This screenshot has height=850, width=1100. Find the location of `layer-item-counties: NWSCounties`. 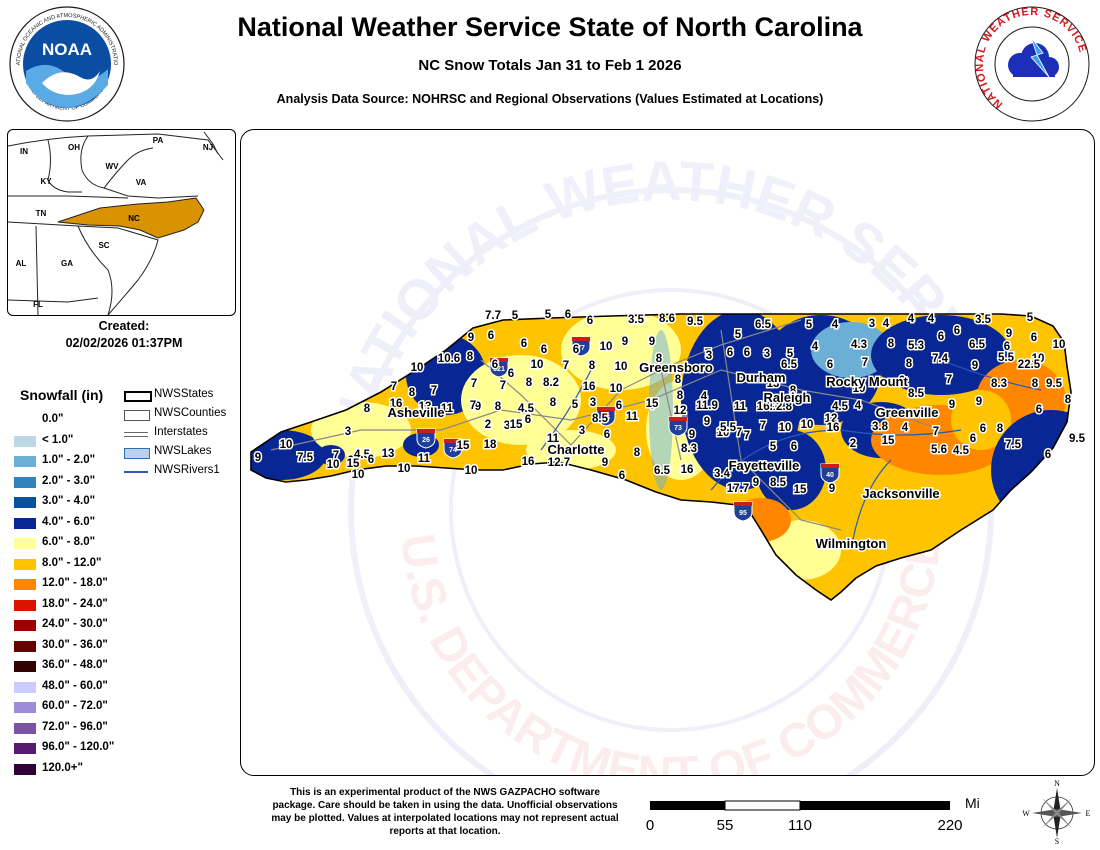

layer-item-counties: NWSCounties is located at coordinates (184, 415).